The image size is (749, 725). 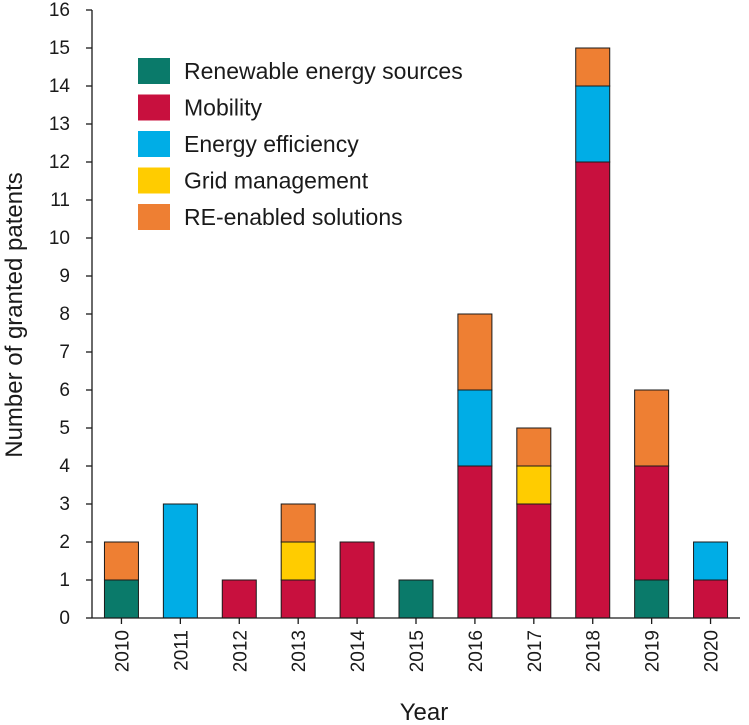 What do you see at coordinates (64, 618) in the screenshot?
I see `y-tick-label: 0` at bounding box center [64, 618].